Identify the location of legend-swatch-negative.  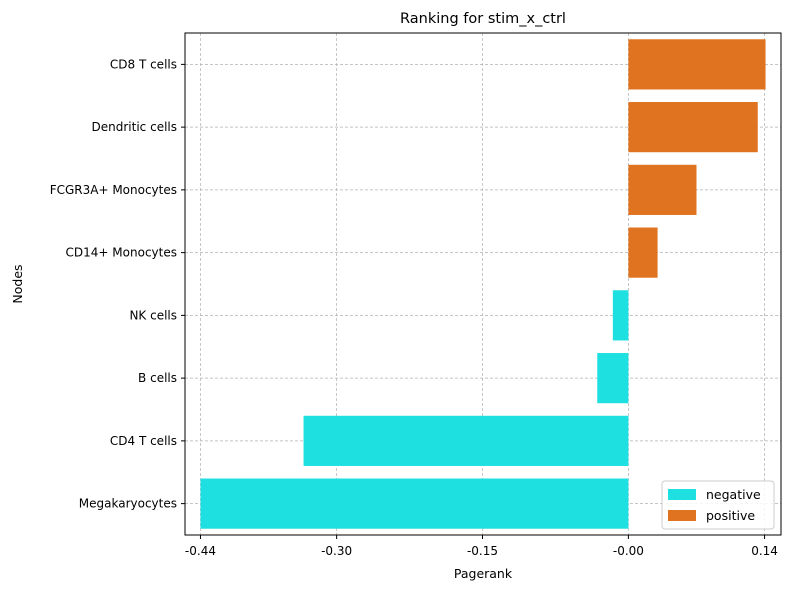
(682, 494).